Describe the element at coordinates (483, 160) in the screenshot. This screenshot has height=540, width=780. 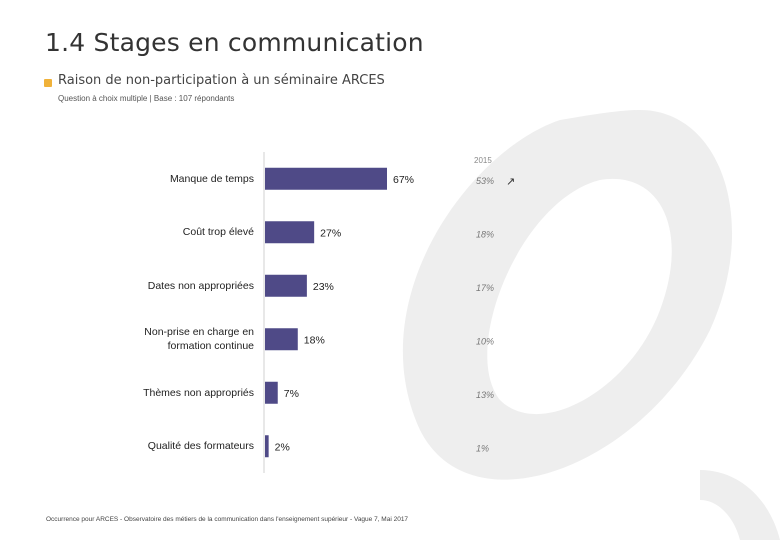
I see `comparison-year-label: 2015` at that location.